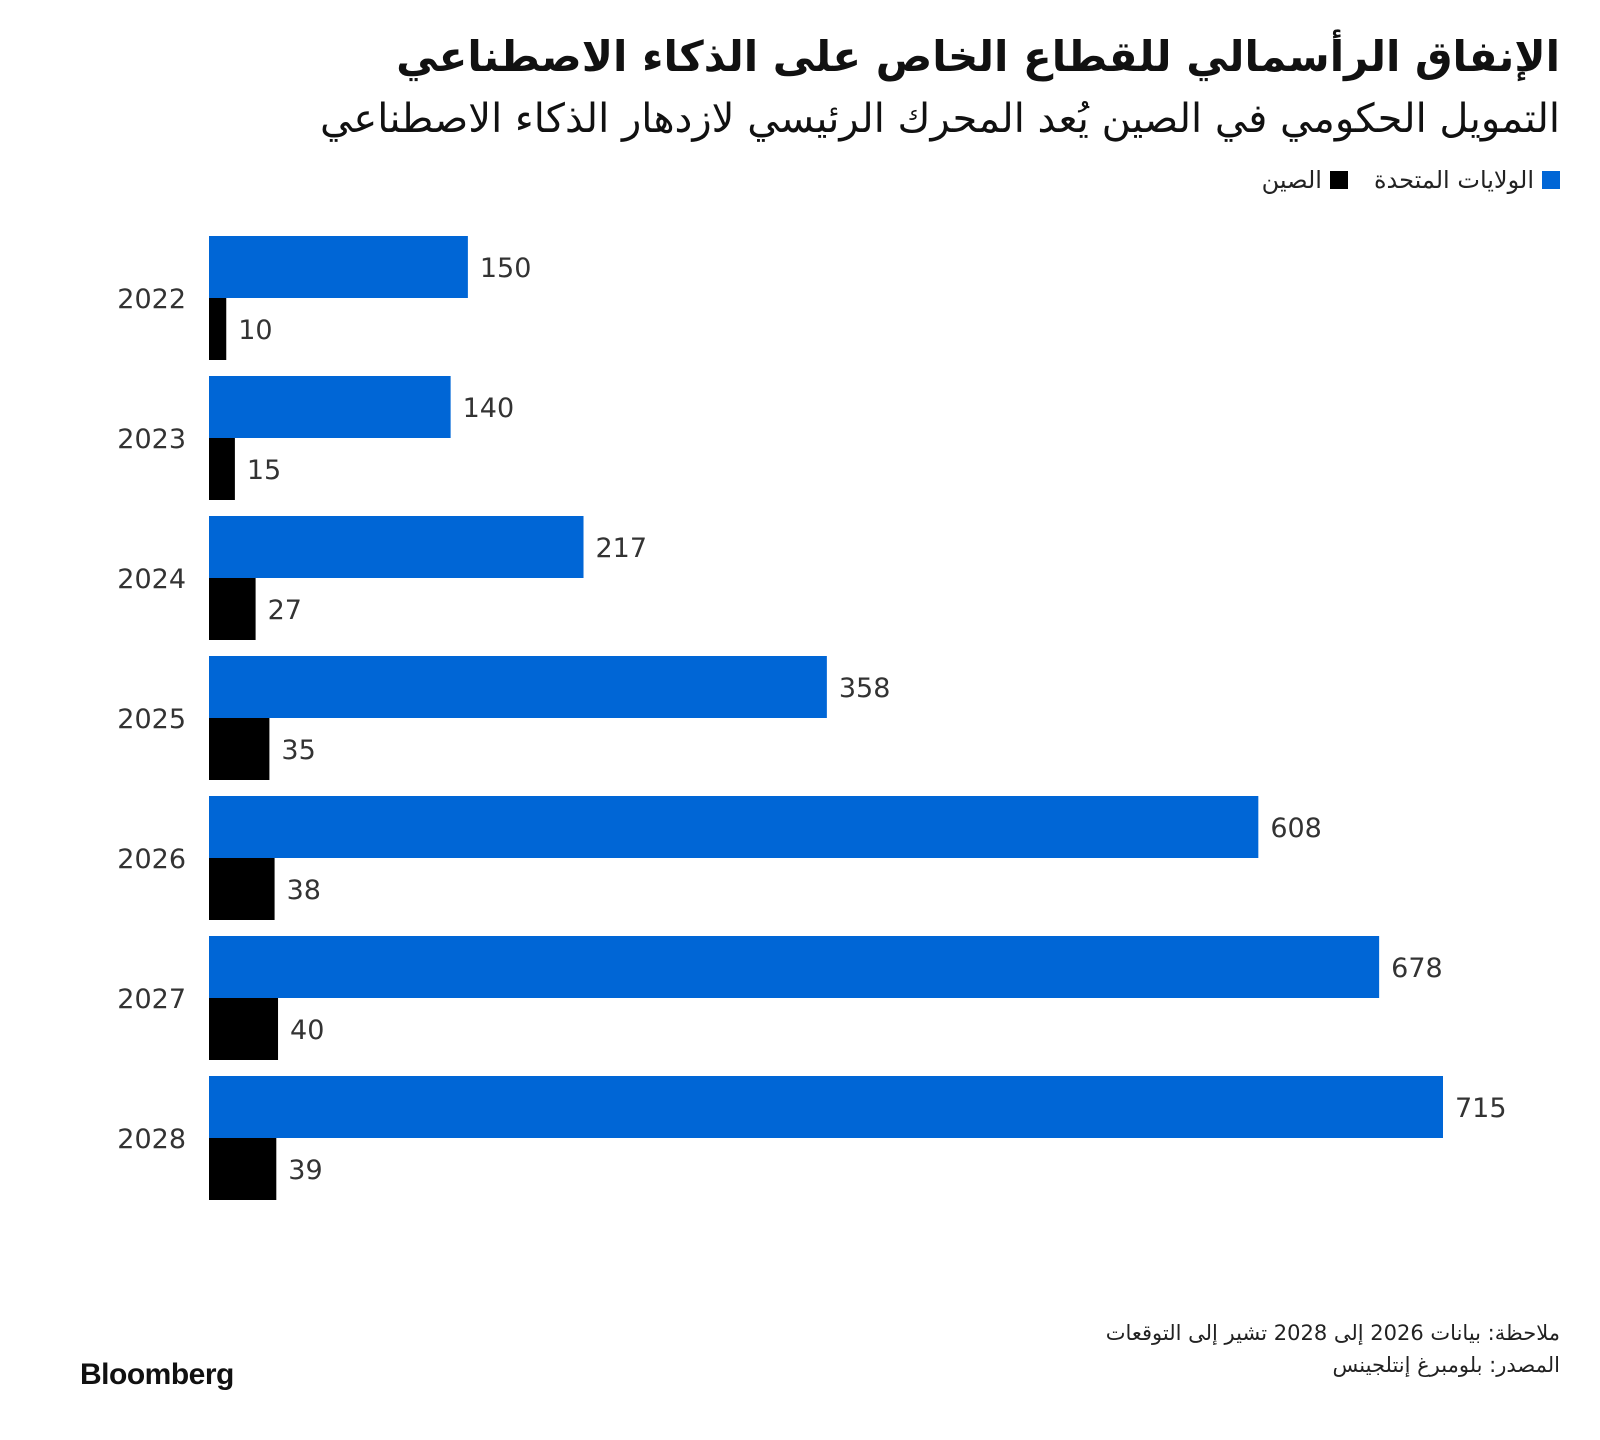 Image resolution: width=1600 pixels, height=1440 pixels. What do you see at coordinates (1296, 828) in the screenshot?
I see `value-label-us: 608` at bounding box center [1296, 828].